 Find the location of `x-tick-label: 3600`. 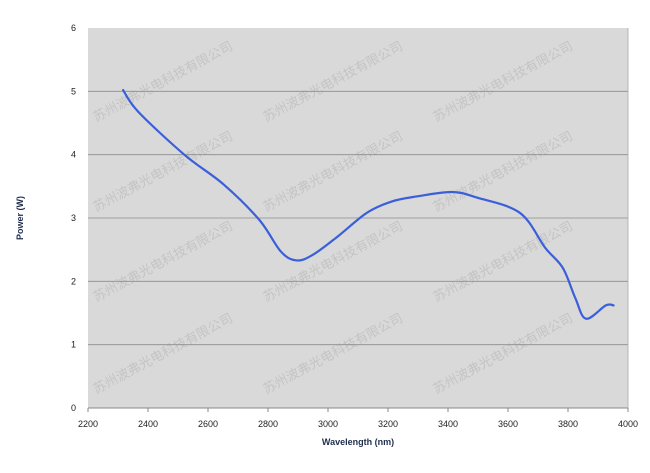

x-tick-label: 3600 is located at coordinates (508, 424).